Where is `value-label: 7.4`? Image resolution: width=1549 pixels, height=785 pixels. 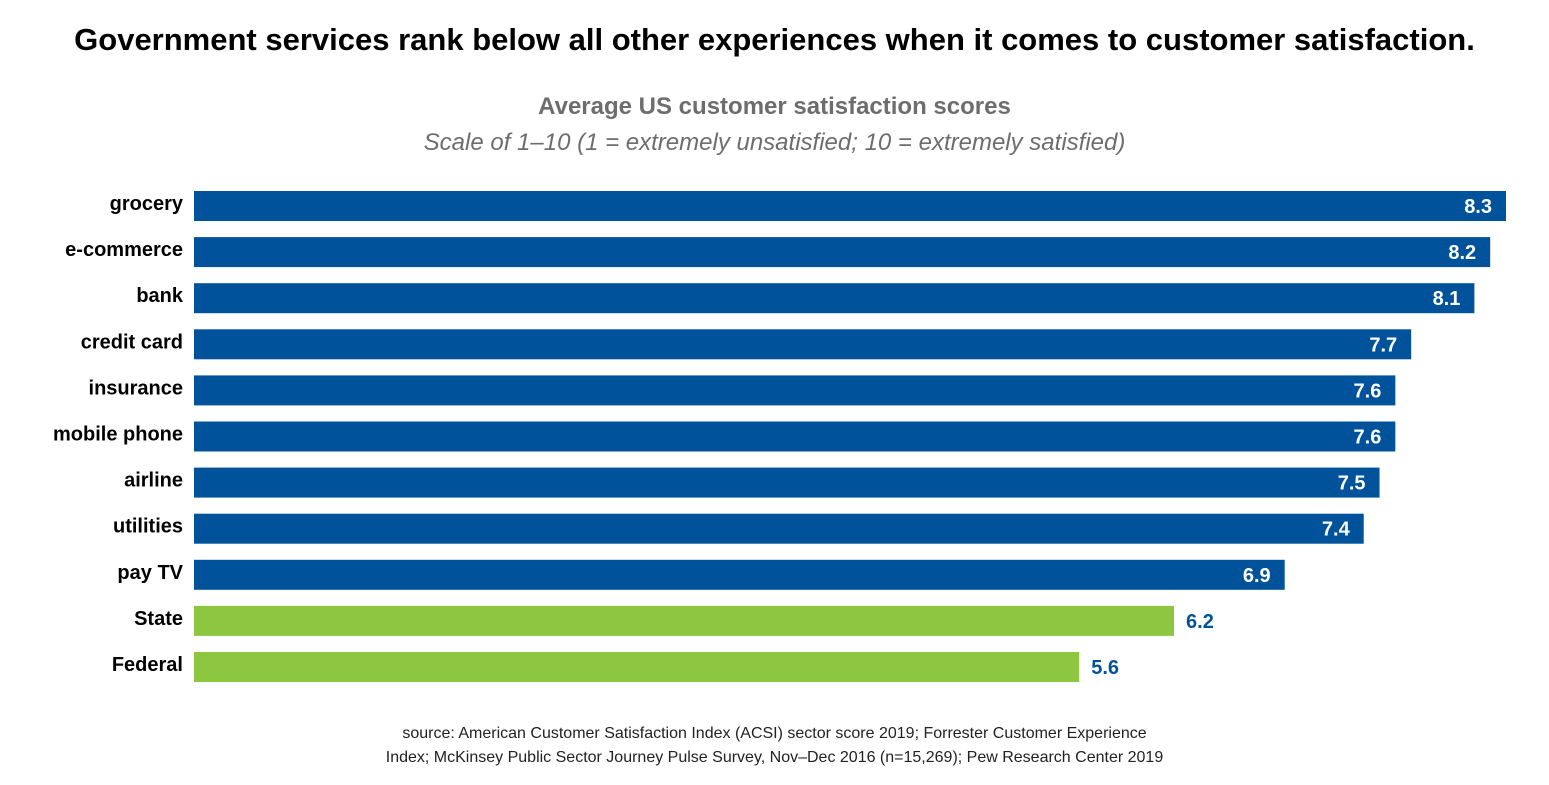 value-label: 7.4 is located at coordinates (1336, 530).